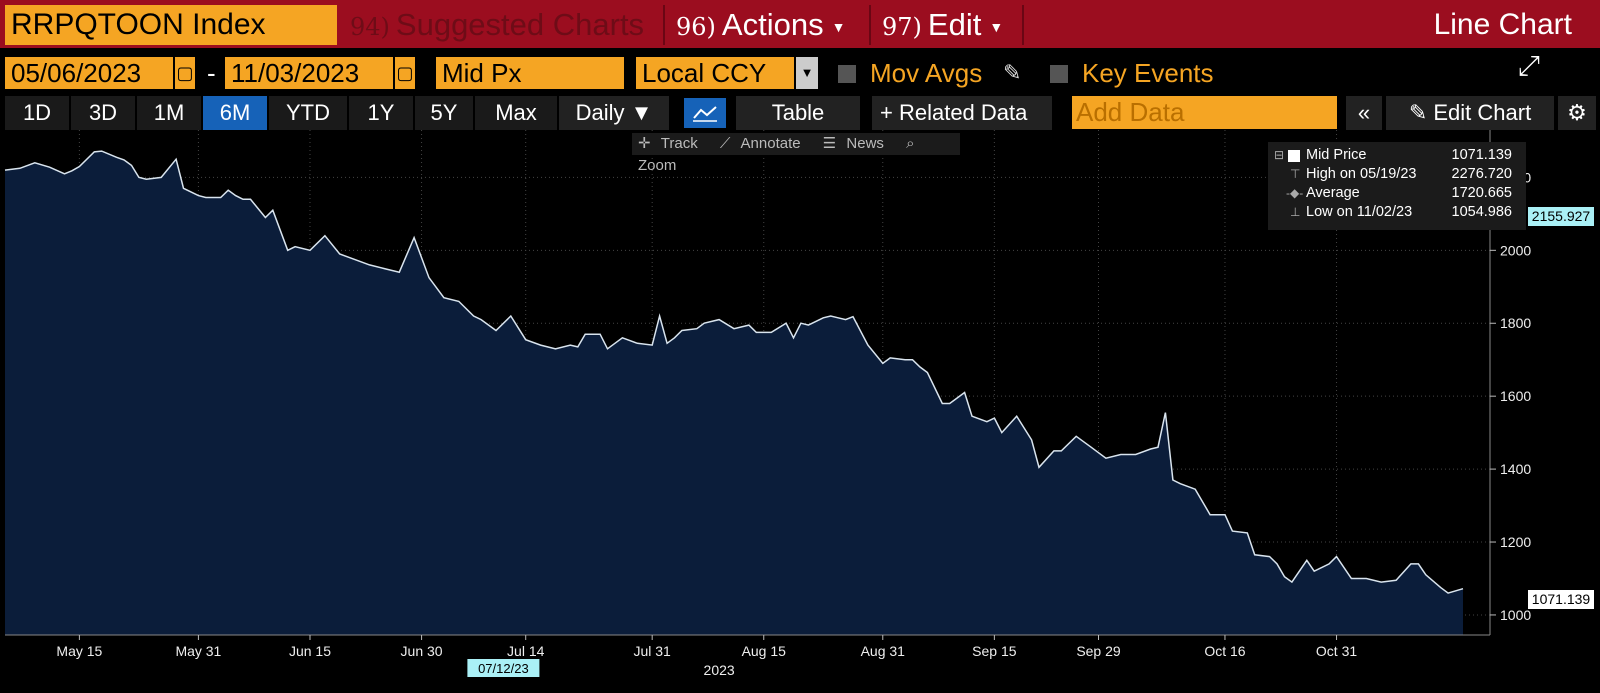 The height and width of the screenshot is (693, 1600). What do you see at coordinates (1294, 156) in the screenshot?
I see `series-swatch` at bounding box center [1294, 156].